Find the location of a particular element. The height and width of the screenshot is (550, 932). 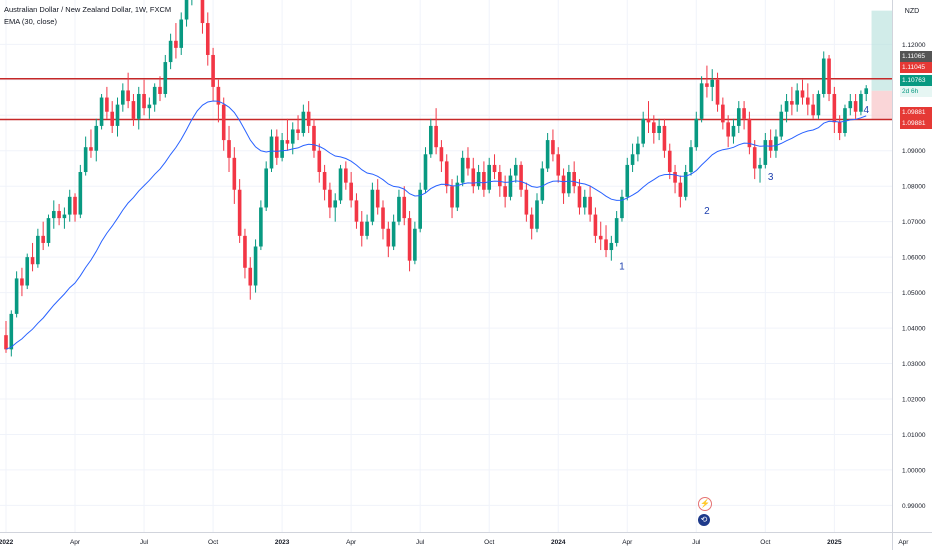

wave-label: 2 is located at coordinates (707, 211).